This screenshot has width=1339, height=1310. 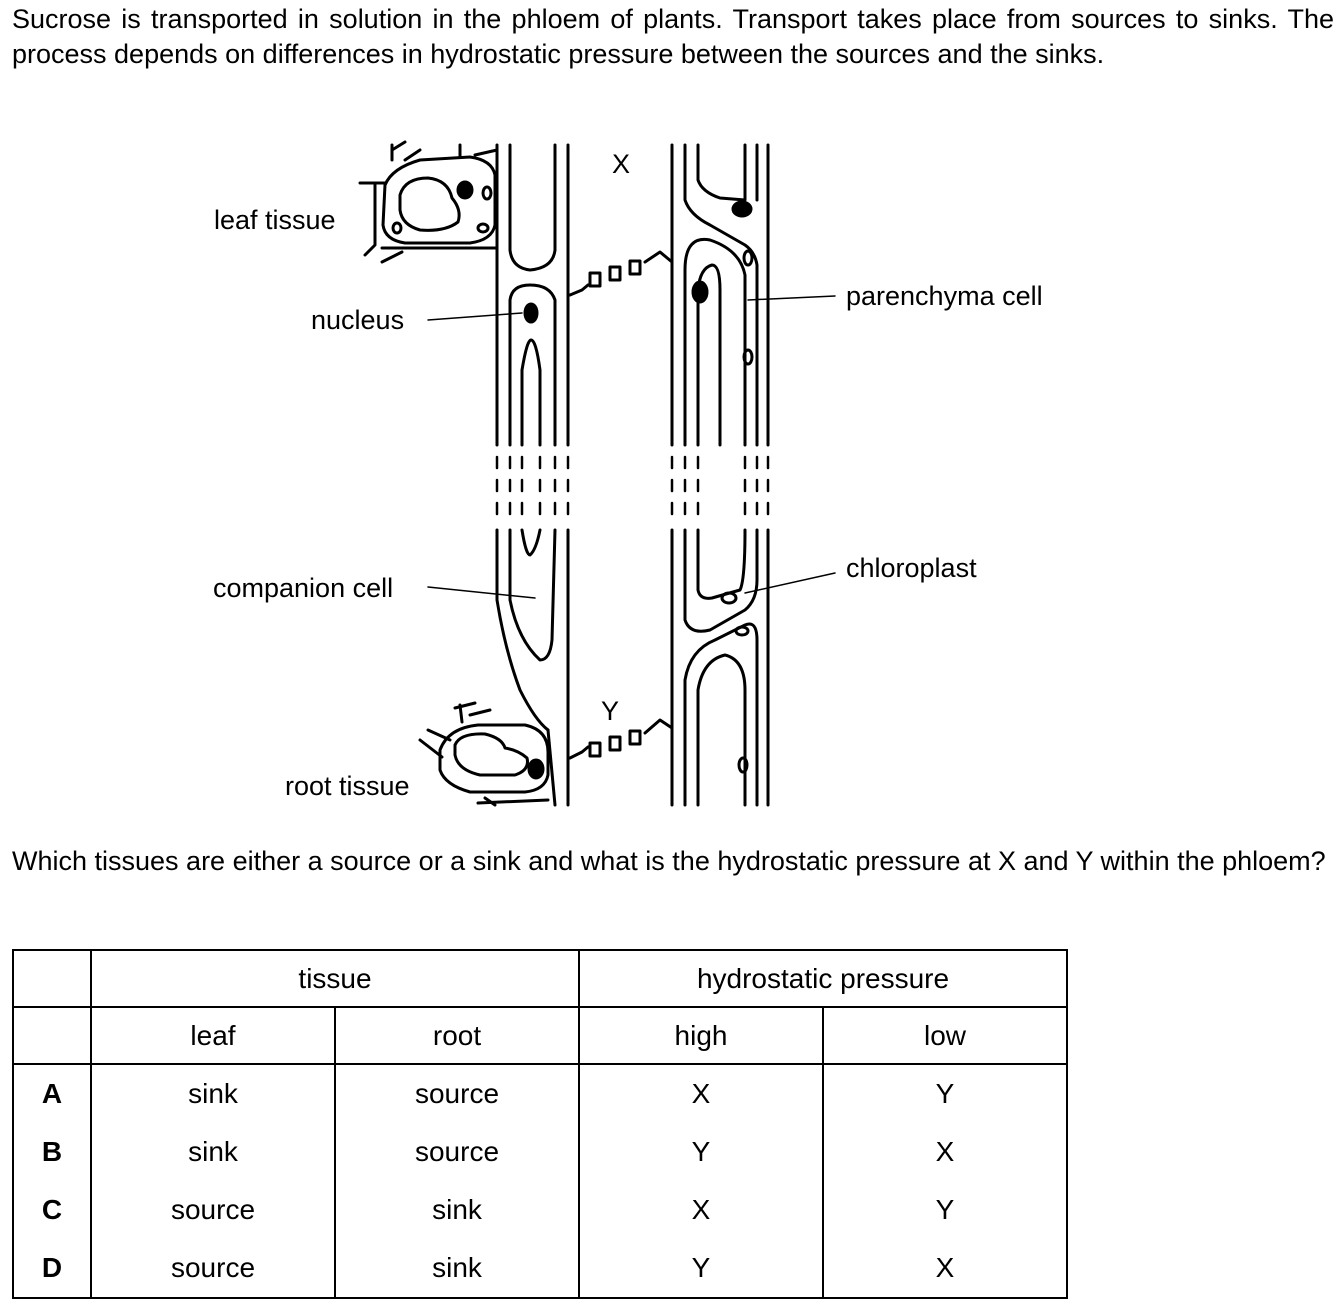 I want to click on option-letter: B, so click(x=52, y=1152).